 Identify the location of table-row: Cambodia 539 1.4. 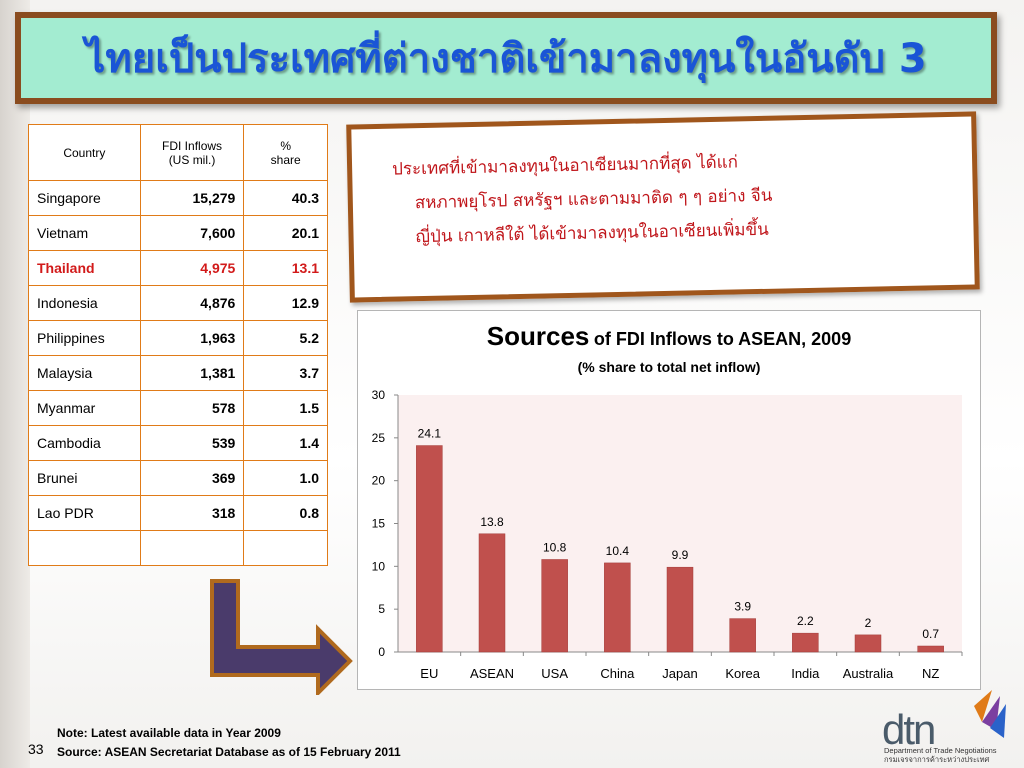
(178, 443).